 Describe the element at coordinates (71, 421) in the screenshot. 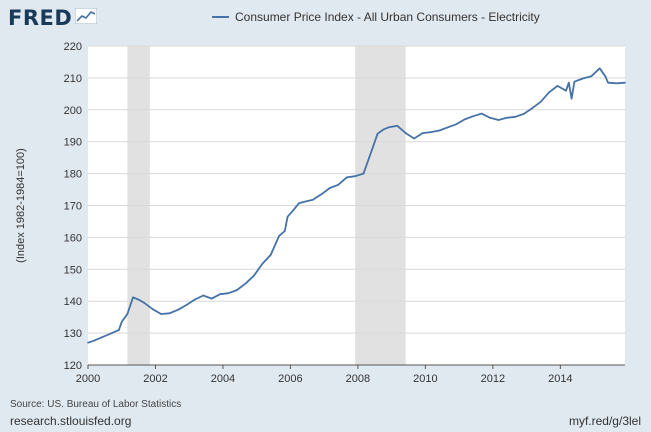

I see `site-link: research.stlouisfed.org` at that location.